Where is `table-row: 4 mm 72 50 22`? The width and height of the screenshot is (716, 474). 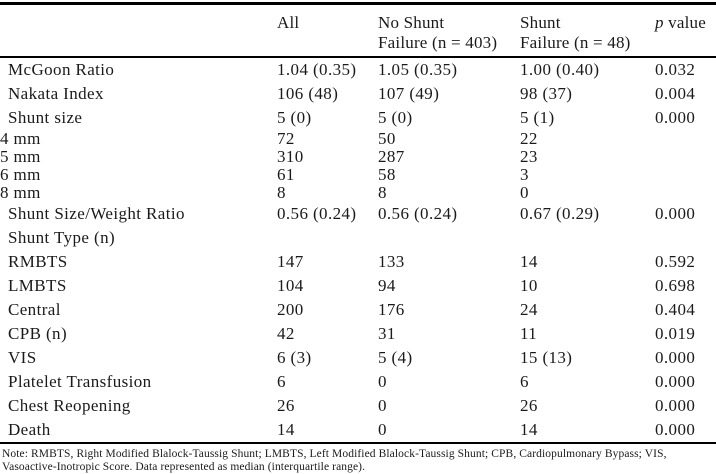 table-row: 4 mm 72 50 22 is located at coordinates (358, 139).